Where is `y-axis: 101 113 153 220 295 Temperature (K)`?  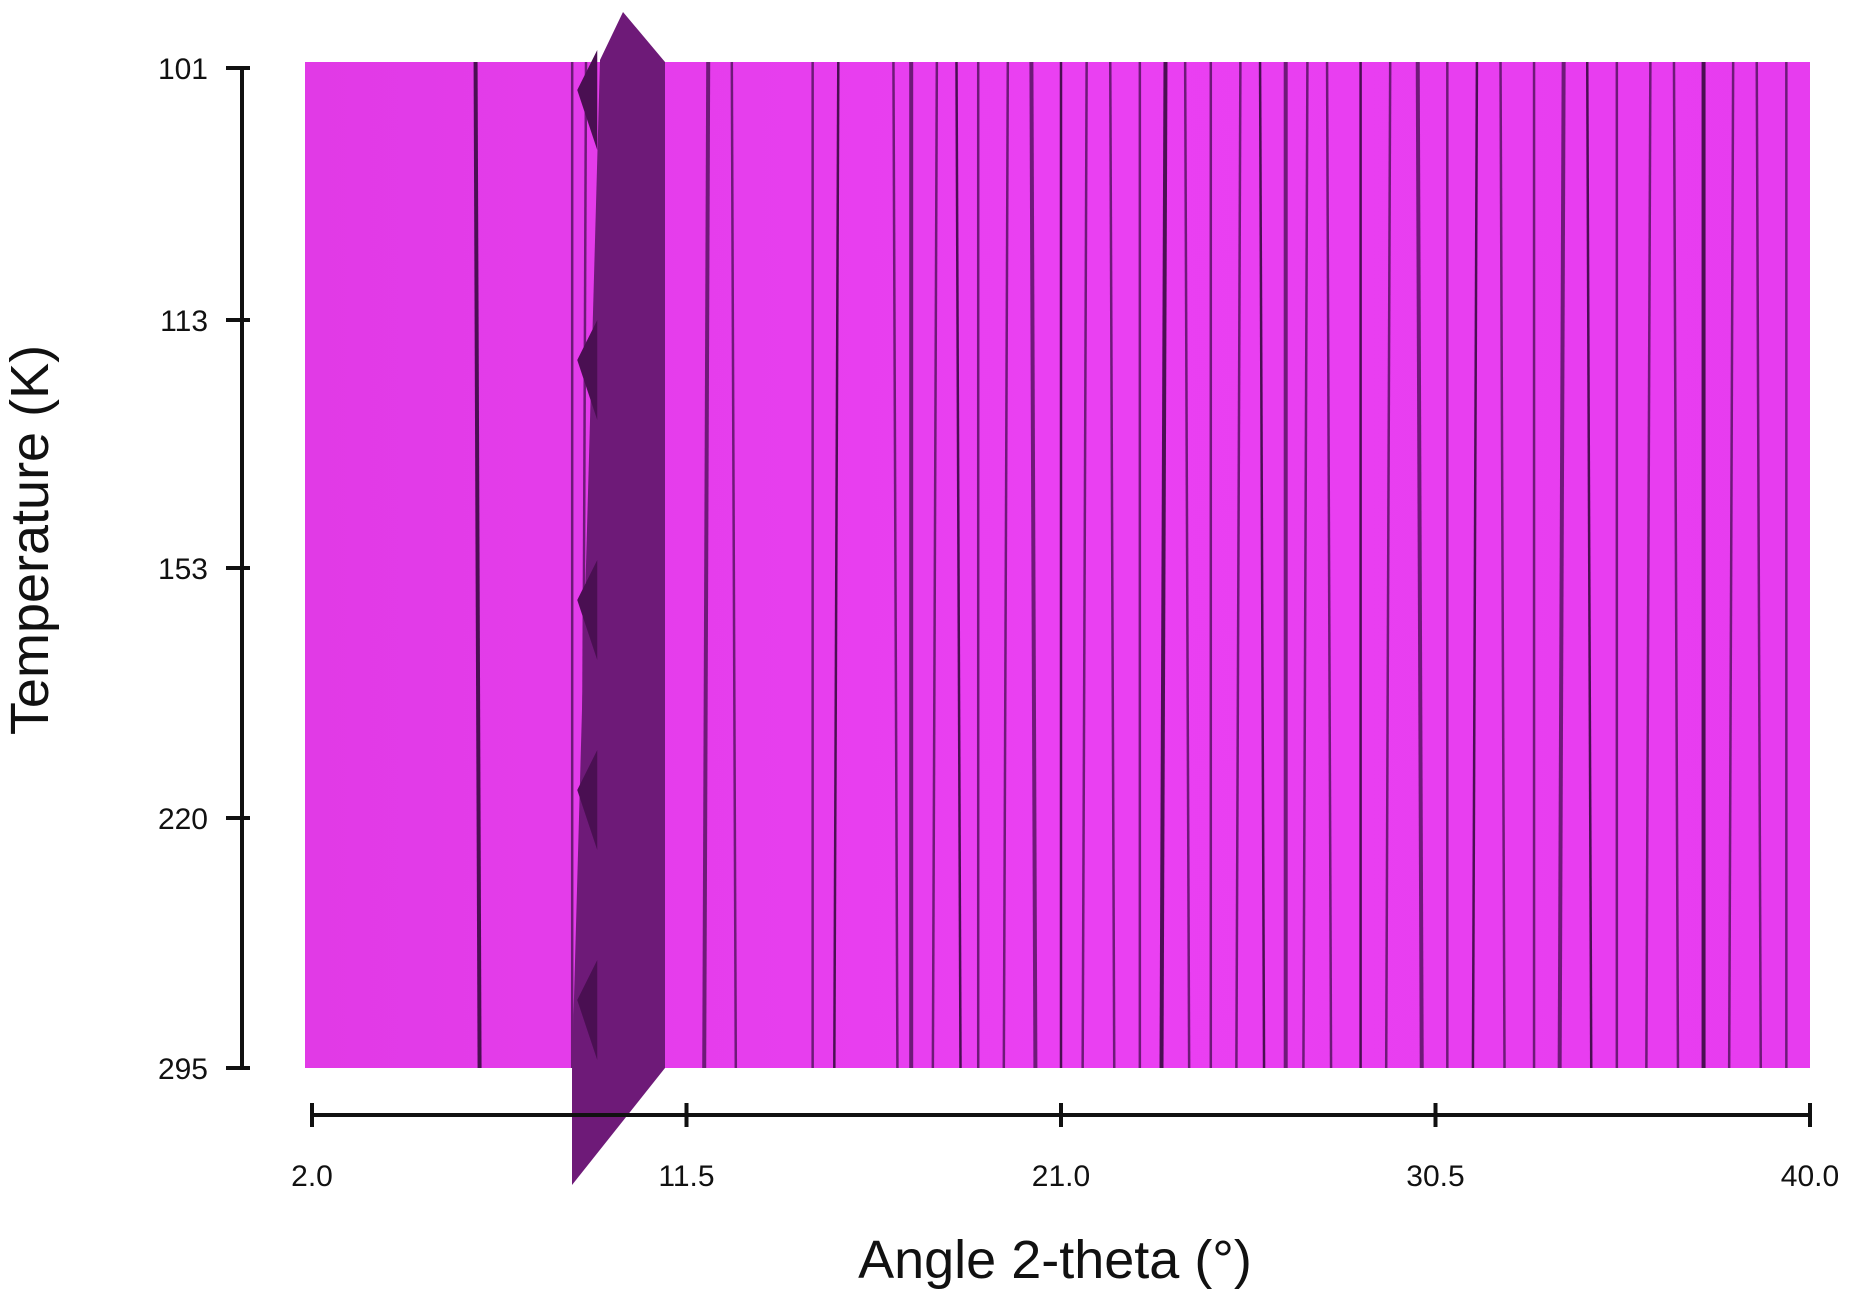
y-axis: 101 113 153 220 295 Temperature (K) is located at coordinates (125, 569).